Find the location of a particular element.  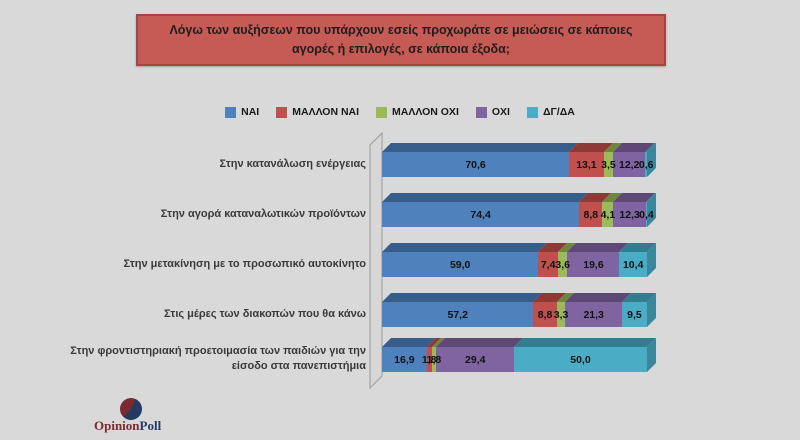

legend-item: ΔΓ/ΔΑ is located at coordinates (550, 112).